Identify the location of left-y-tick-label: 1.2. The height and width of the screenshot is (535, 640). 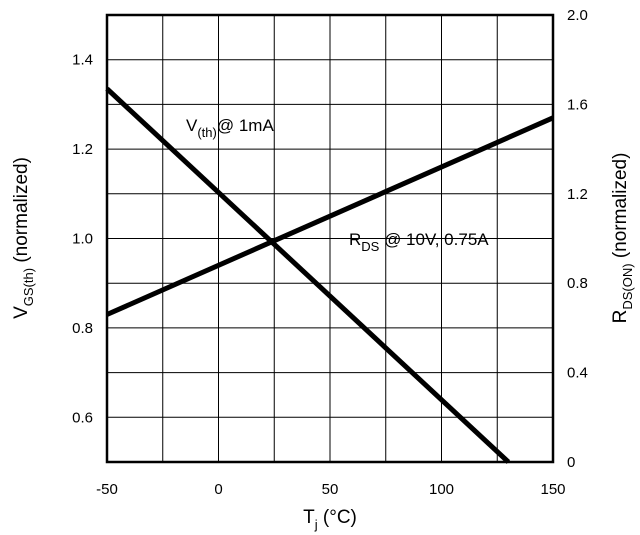
(82, 149).